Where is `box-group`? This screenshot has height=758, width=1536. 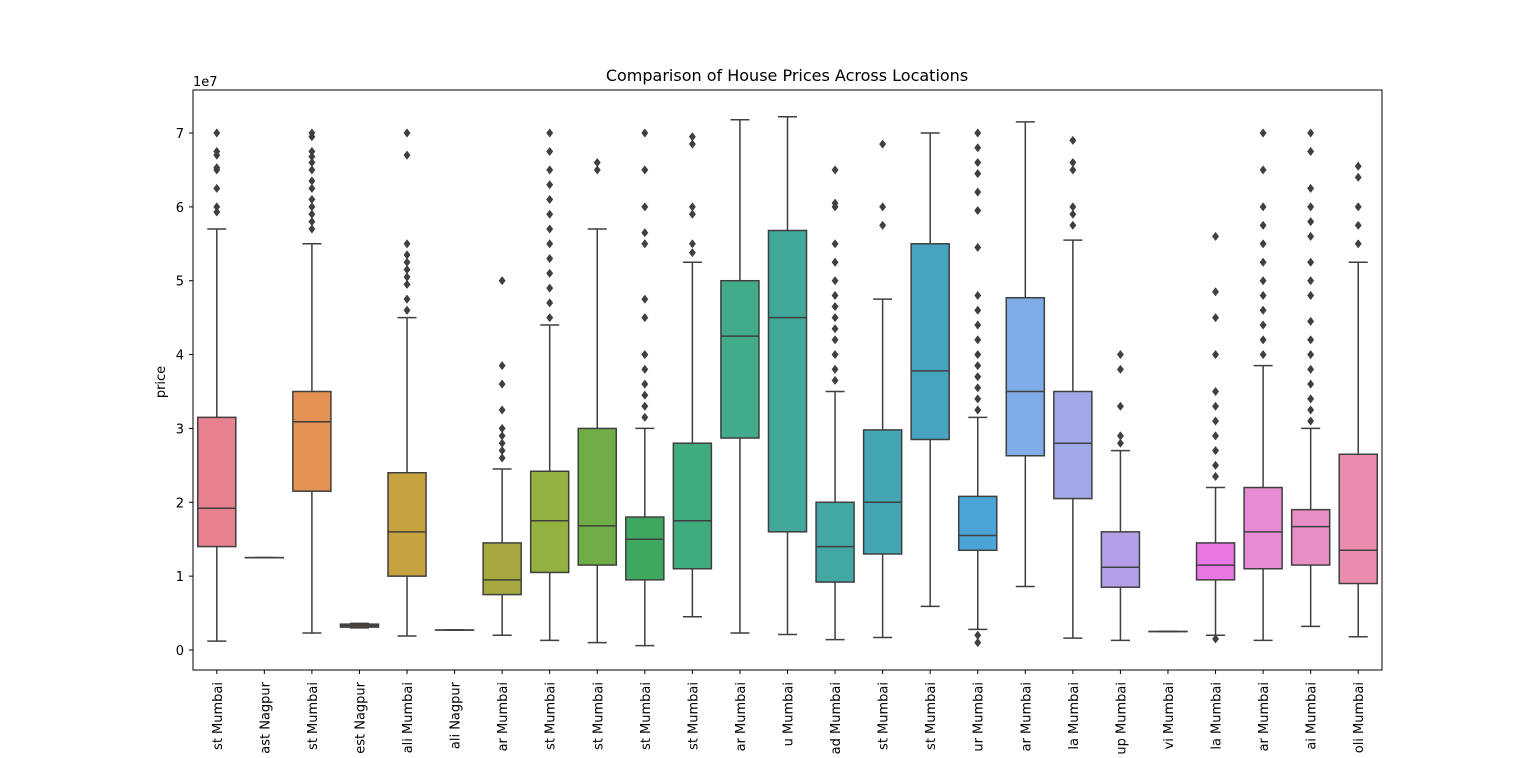
box-group is located at coordinates (359, 625).